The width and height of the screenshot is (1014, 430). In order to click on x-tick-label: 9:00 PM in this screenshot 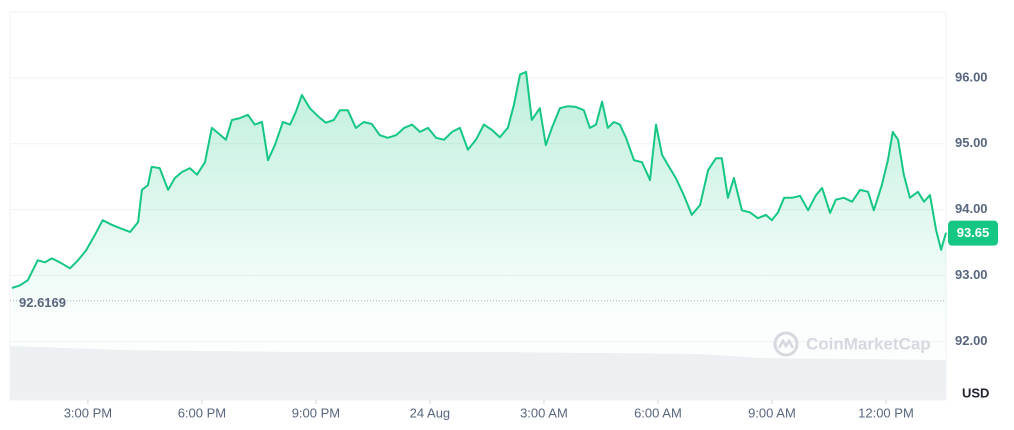, I will do `click(316, 412)`.